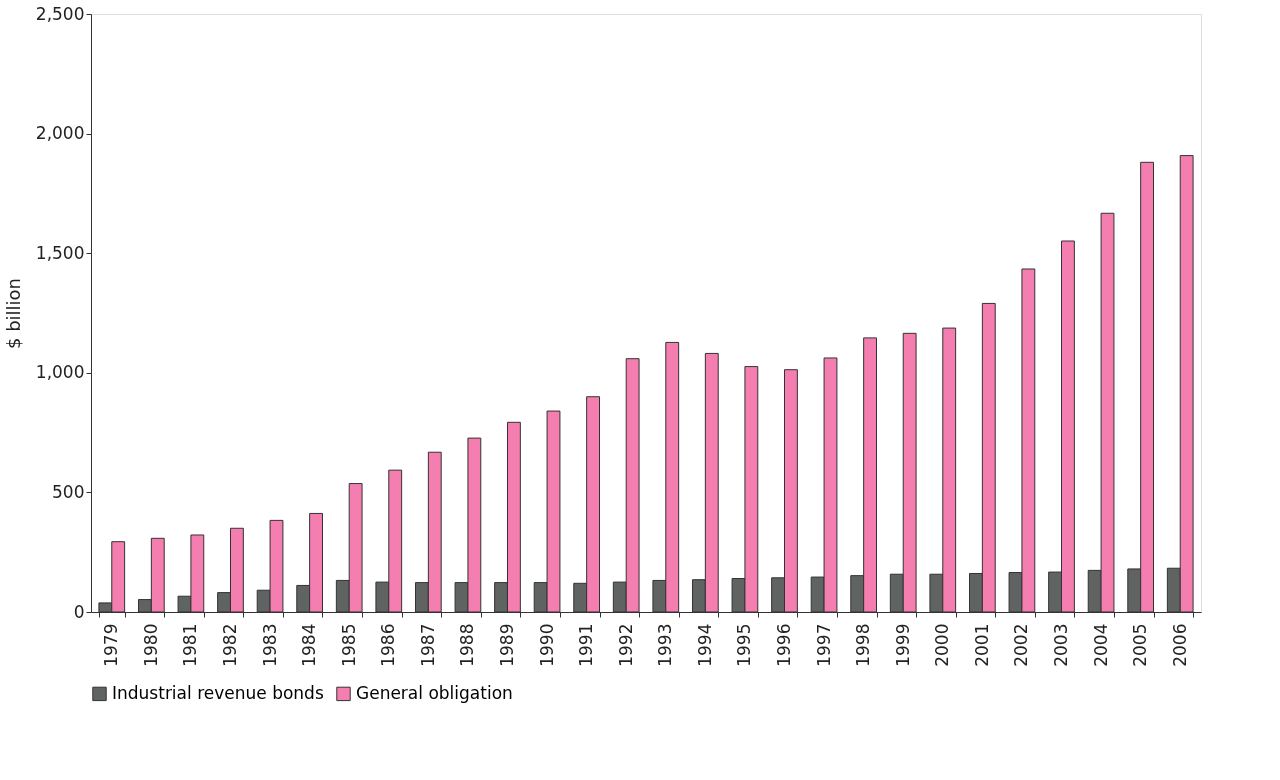  Describe the element at coordinates (823, 645) in the screenshot. I see `x-tick-label: 1997` at that location.